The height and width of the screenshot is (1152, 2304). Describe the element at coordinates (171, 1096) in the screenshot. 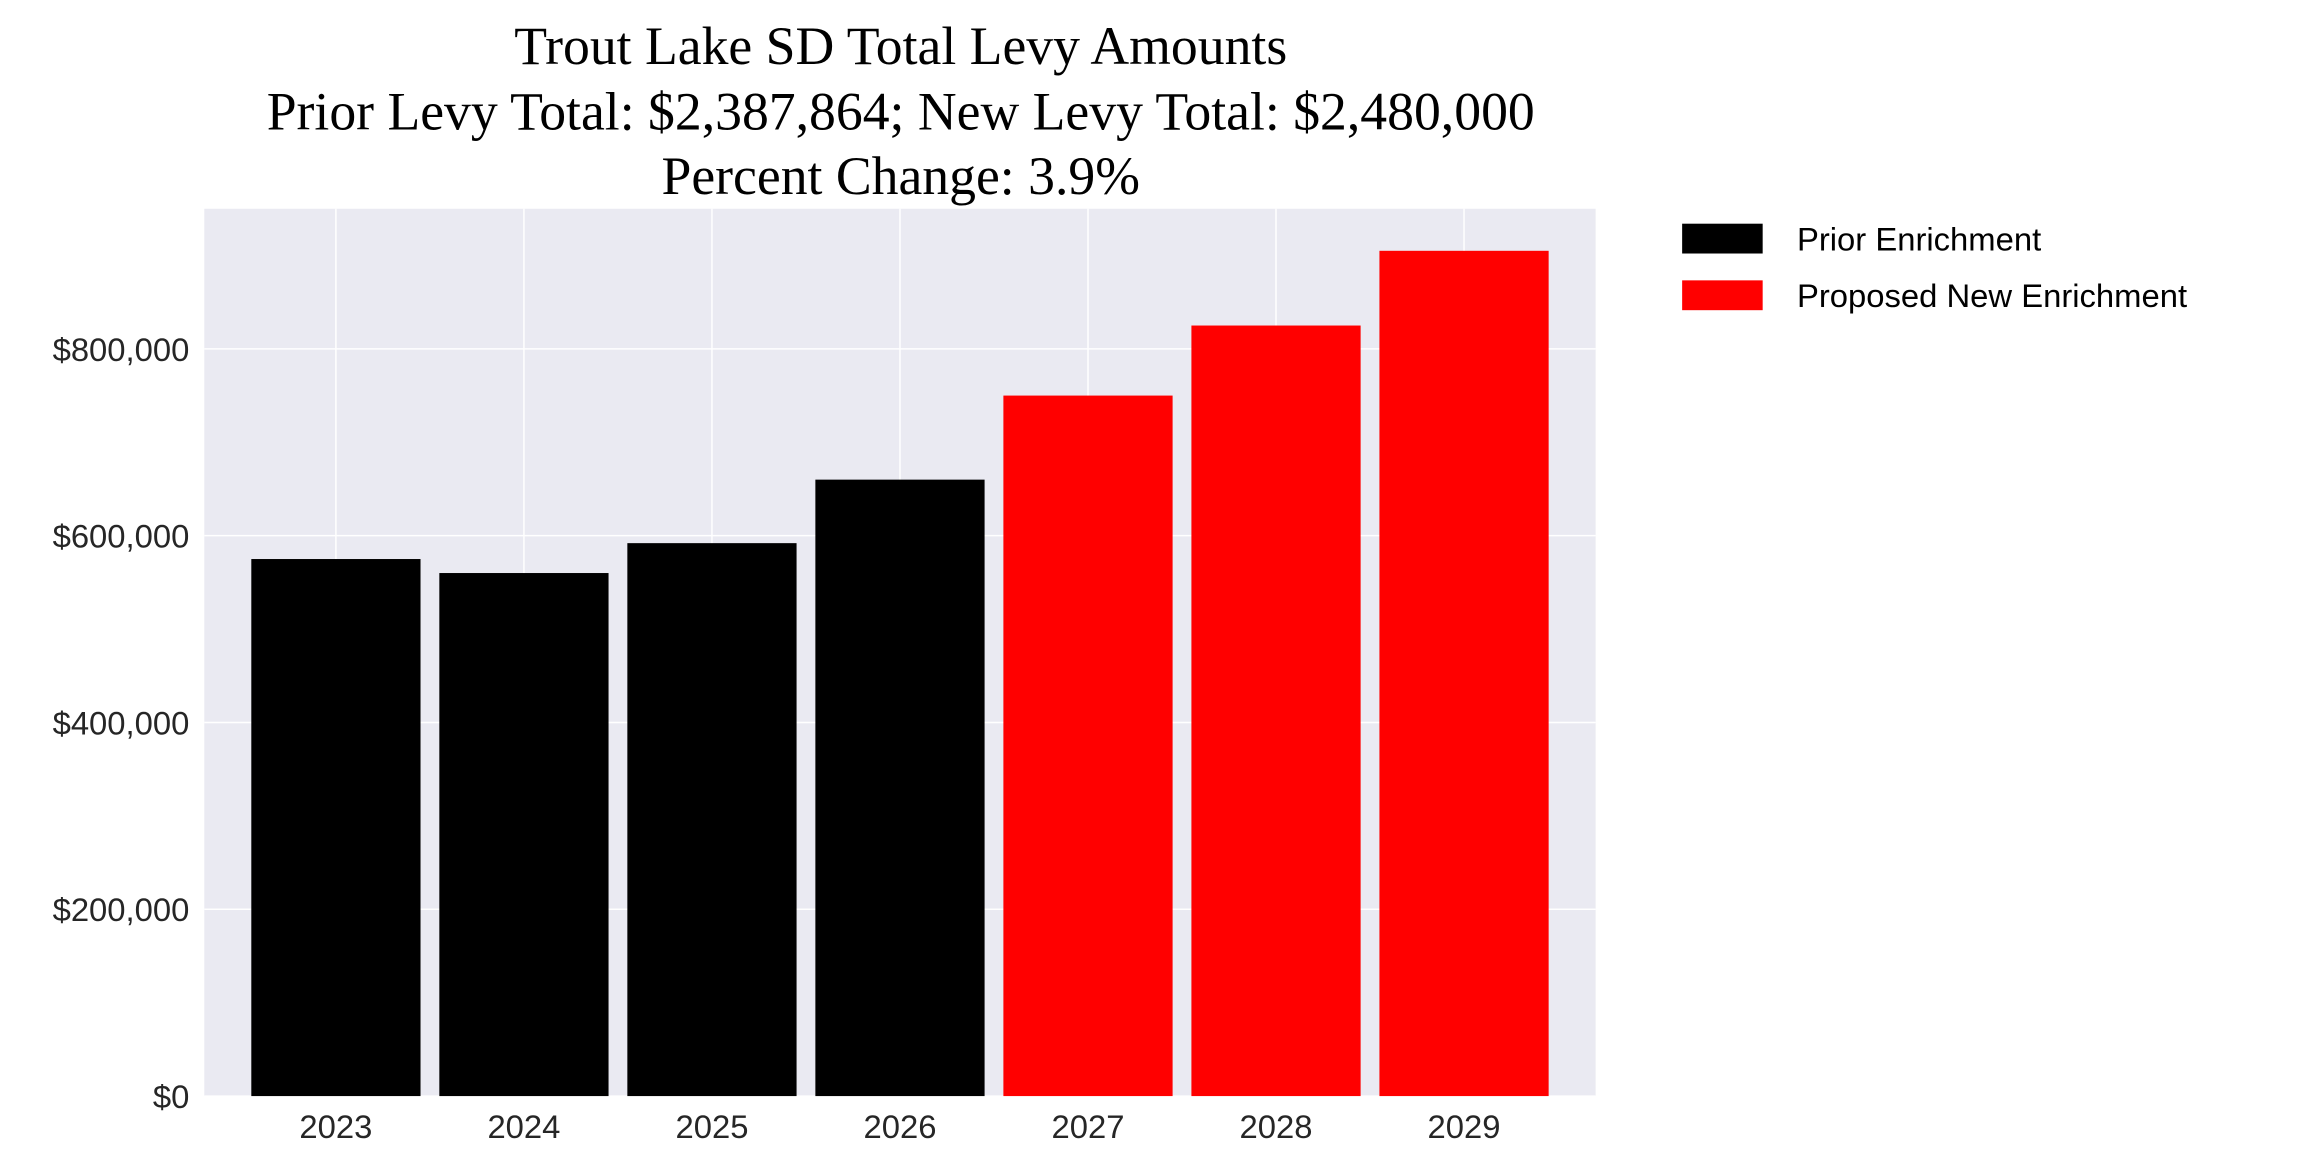

I see `y-tick-label: $0` at that location.